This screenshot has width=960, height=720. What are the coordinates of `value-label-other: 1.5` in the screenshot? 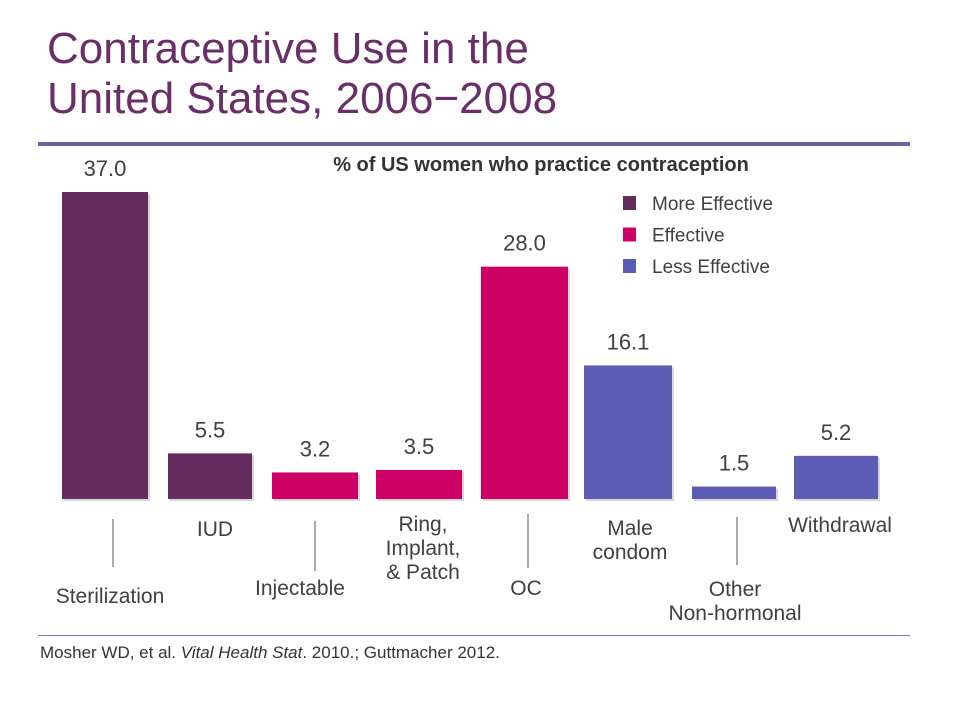 It's located at (734, 463).